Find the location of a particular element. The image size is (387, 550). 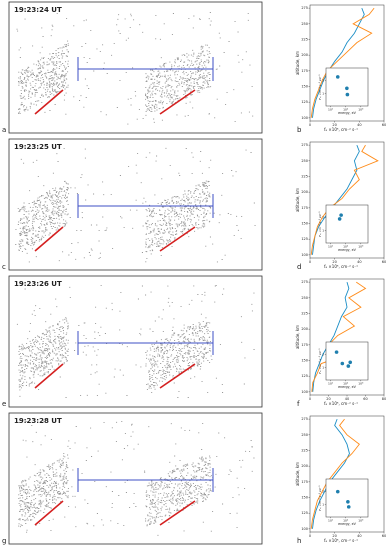

x-tick-label: 80 is located at coordinates (384, 399).